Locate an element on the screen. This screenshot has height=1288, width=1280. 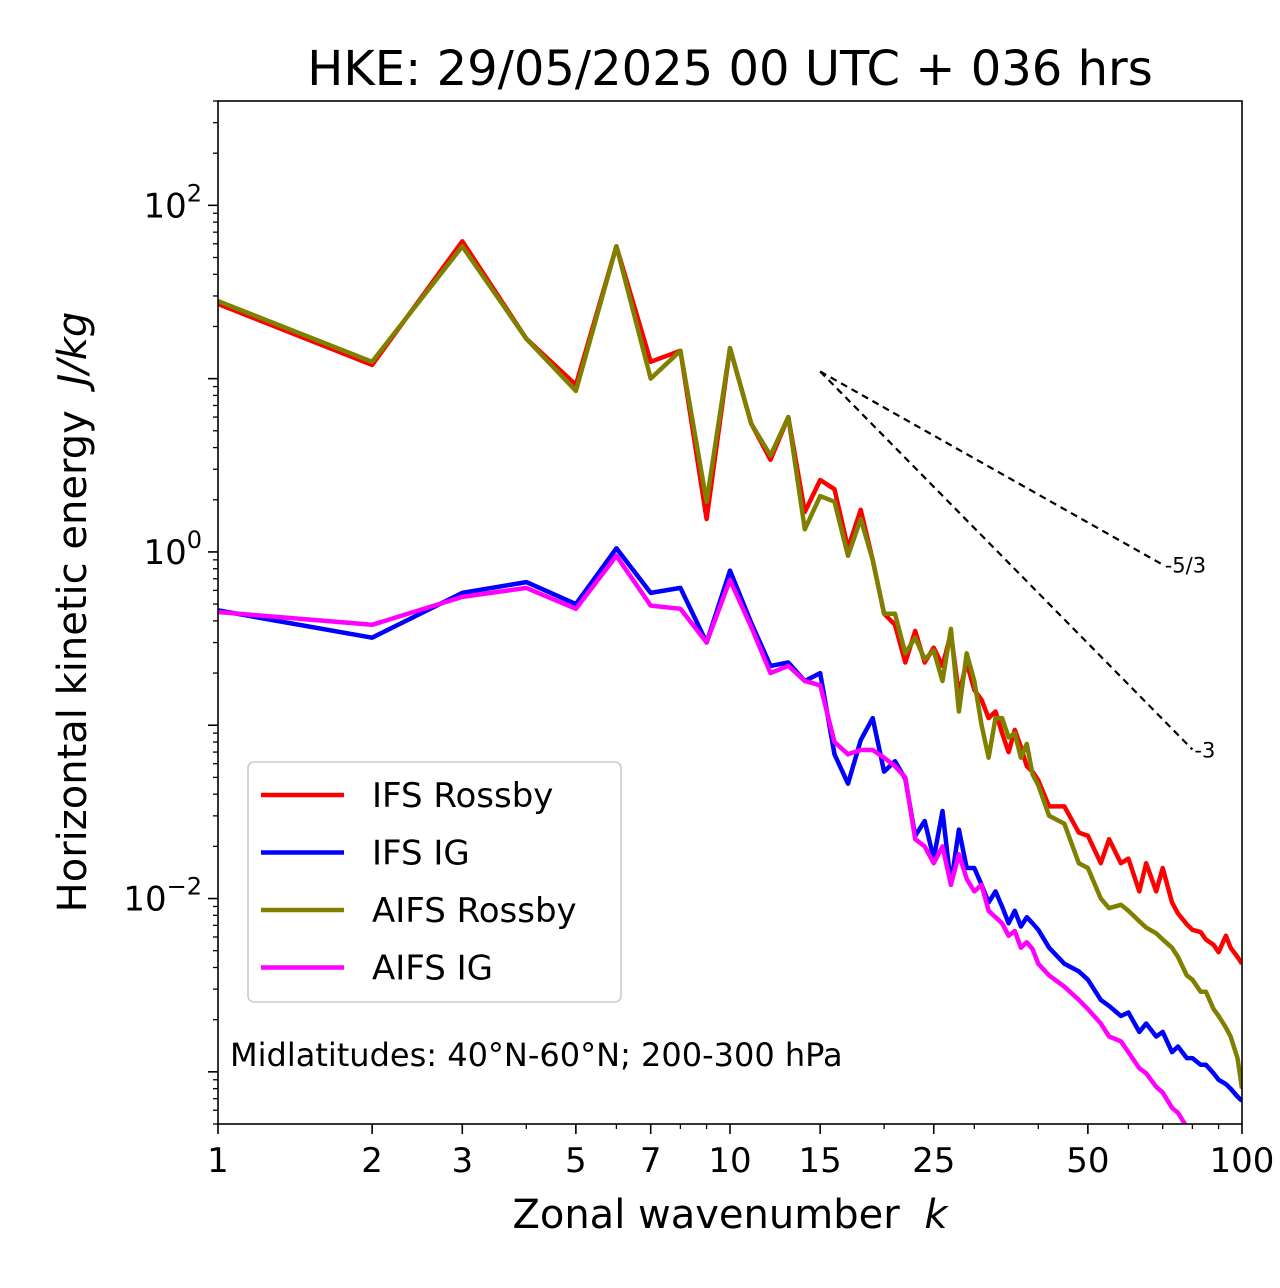
x-tick-label: 15 is located at coordinates (820, 1161).